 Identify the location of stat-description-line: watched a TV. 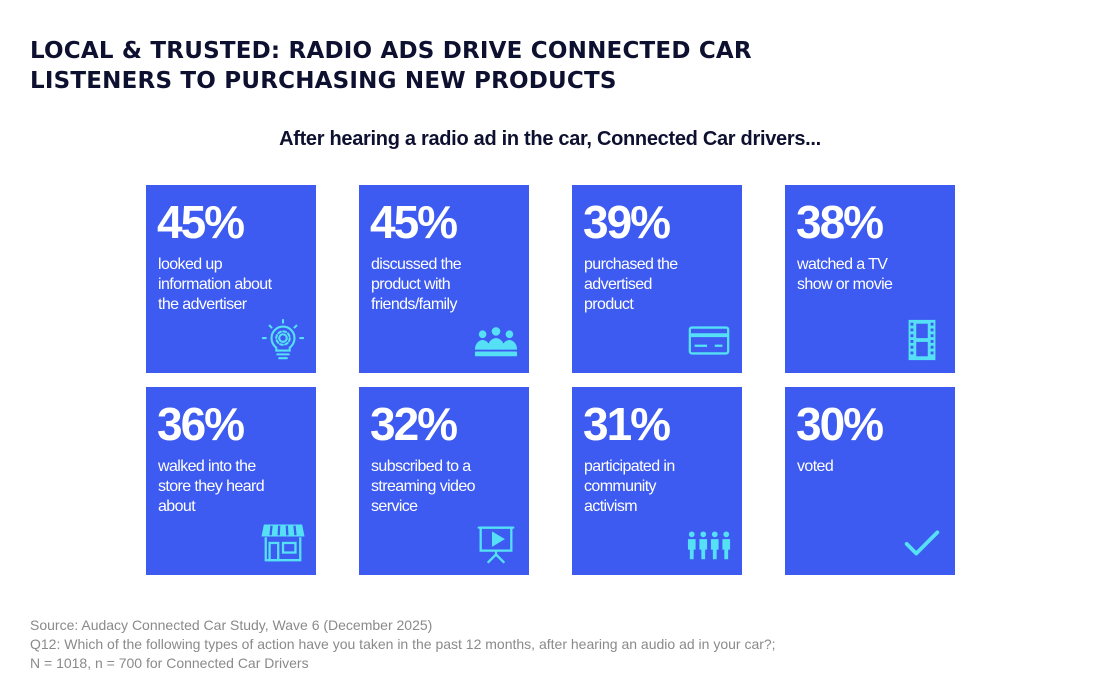
(842, 264).